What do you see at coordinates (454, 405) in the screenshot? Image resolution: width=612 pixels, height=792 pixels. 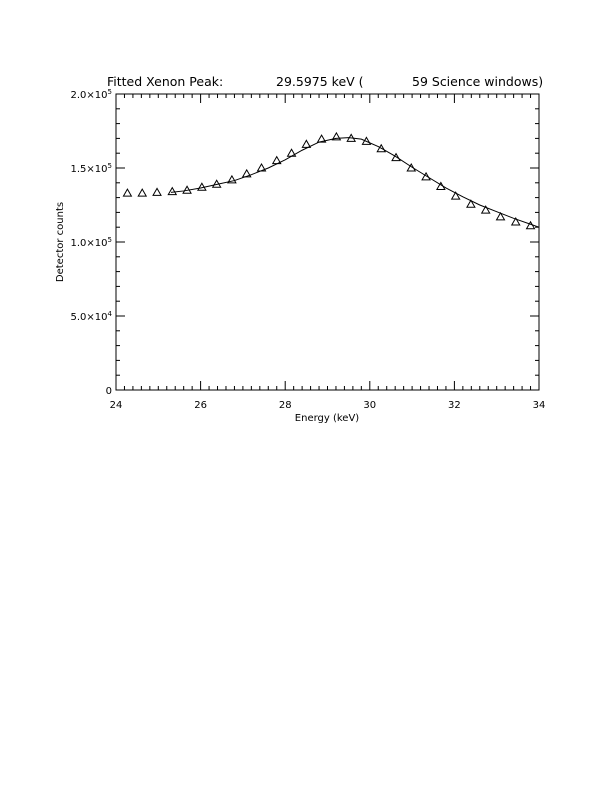 I see `x-tick-label: 32` at bounding box center [454, 405].